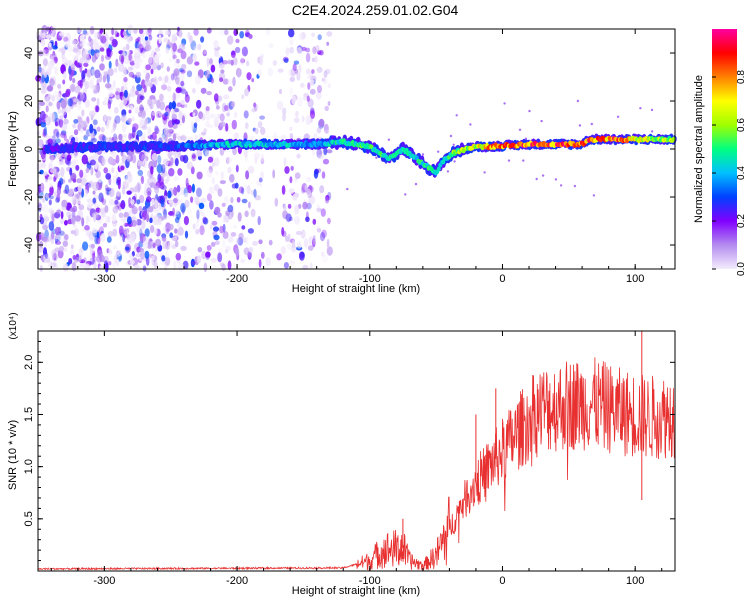  I want to click on y-tick-label: 0, so click(29, 149).